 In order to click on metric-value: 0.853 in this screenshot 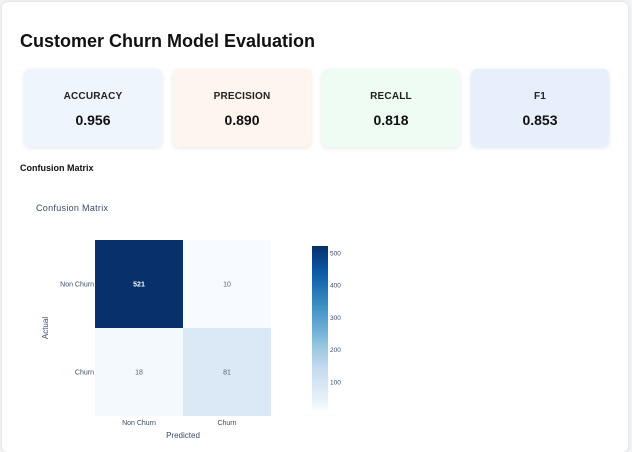, I will do `click(540, 120)`.